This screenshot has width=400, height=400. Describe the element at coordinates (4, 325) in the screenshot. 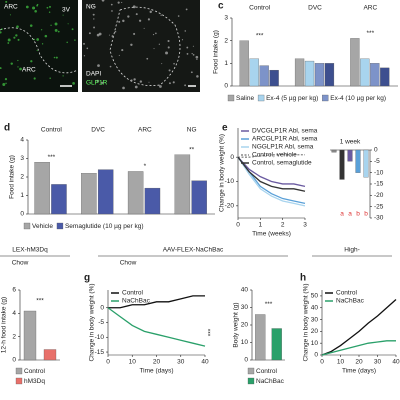

I see `y-axis-label: 12-h food intake (g)` at that location.